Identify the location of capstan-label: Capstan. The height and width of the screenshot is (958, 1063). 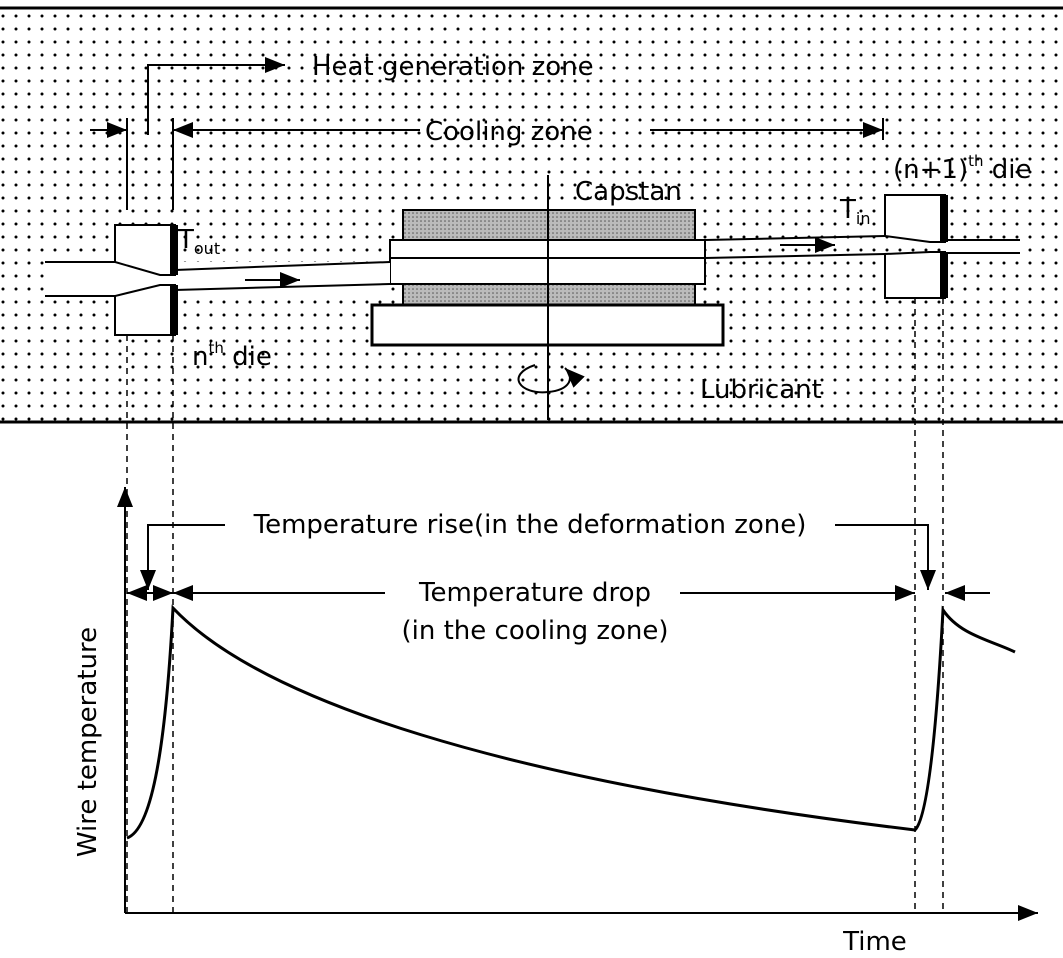
(628, 192).